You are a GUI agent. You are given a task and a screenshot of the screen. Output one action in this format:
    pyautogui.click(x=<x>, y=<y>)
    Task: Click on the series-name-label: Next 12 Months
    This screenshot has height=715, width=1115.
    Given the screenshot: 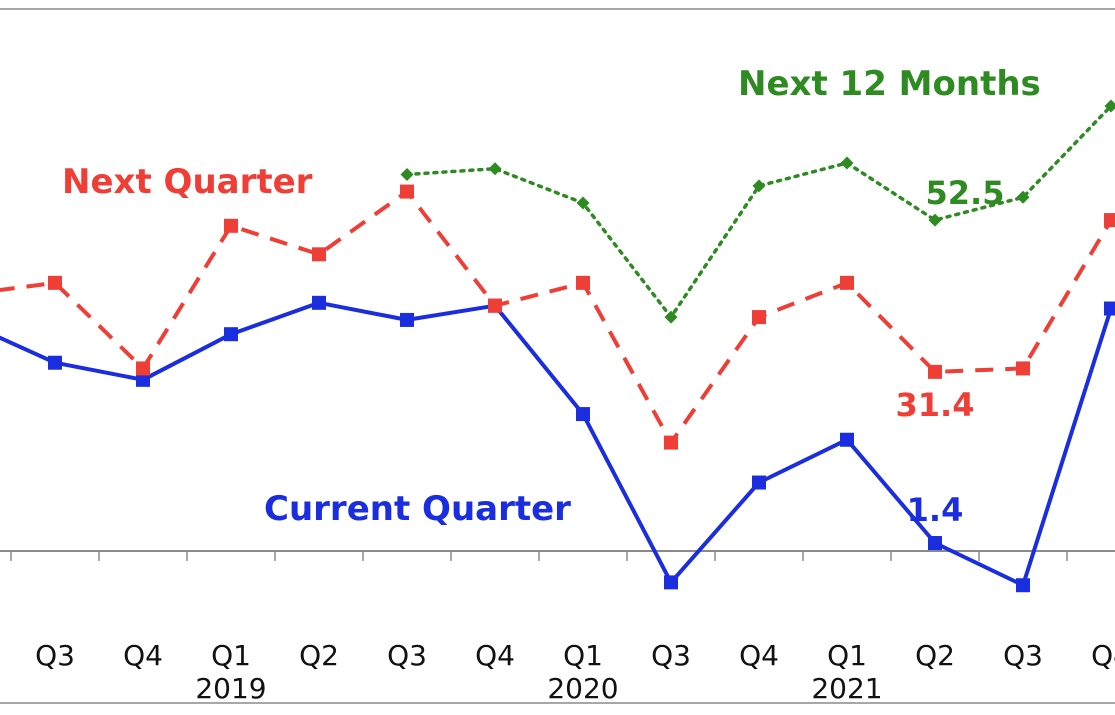 What is the action you would take?
    pyautogui.click(x=889, y=84)
    